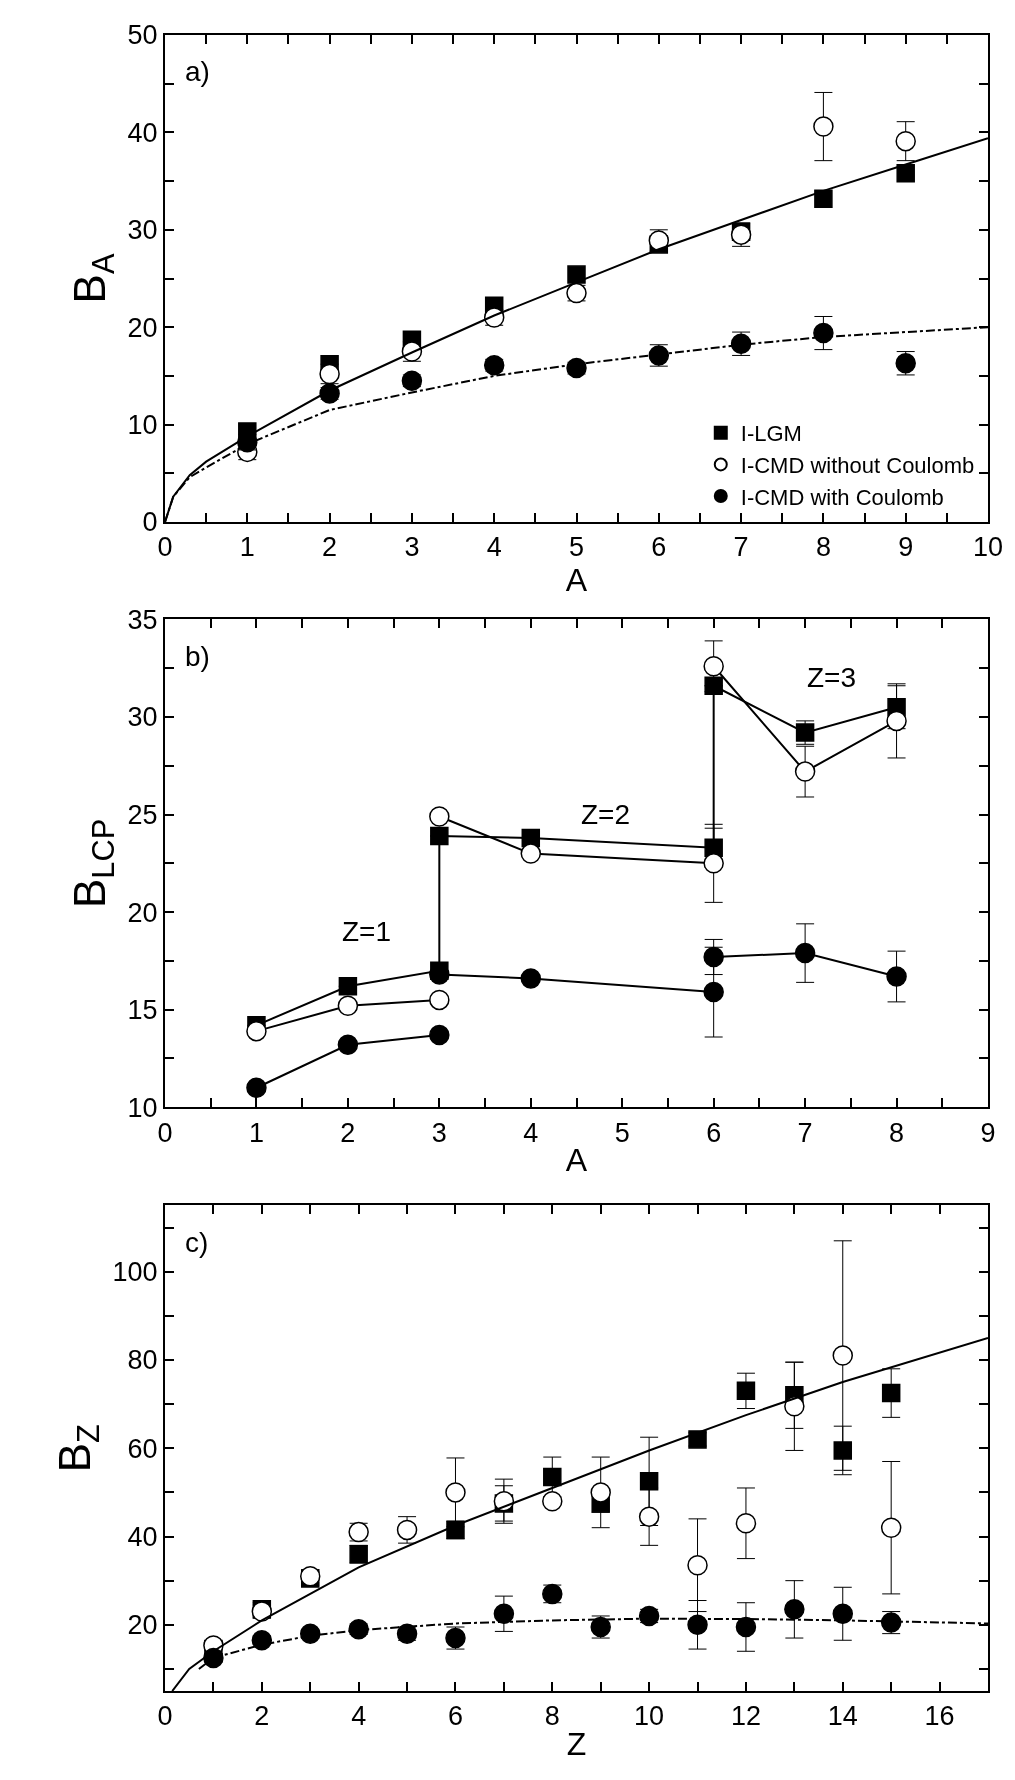 The height and width of the screenshot is (1780, 1015). What do you see at coordinates (142, 1360) in the screenshot?
I see `y-tick-label: 80` at bounding box center [142, 1360].